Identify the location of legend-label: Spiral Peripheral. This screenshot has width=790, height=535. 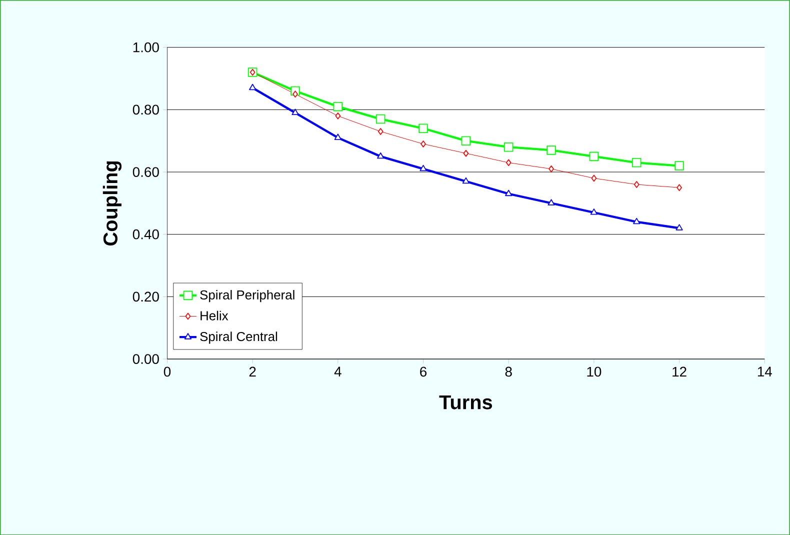
(247, 296).